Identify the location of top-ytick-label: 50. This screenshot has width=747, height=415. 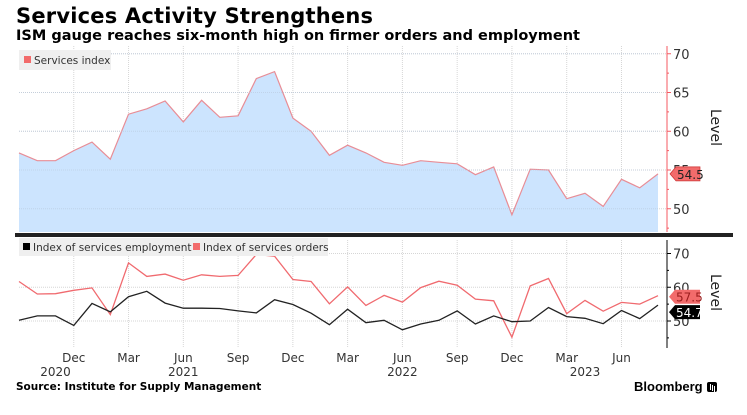
(681, 210).